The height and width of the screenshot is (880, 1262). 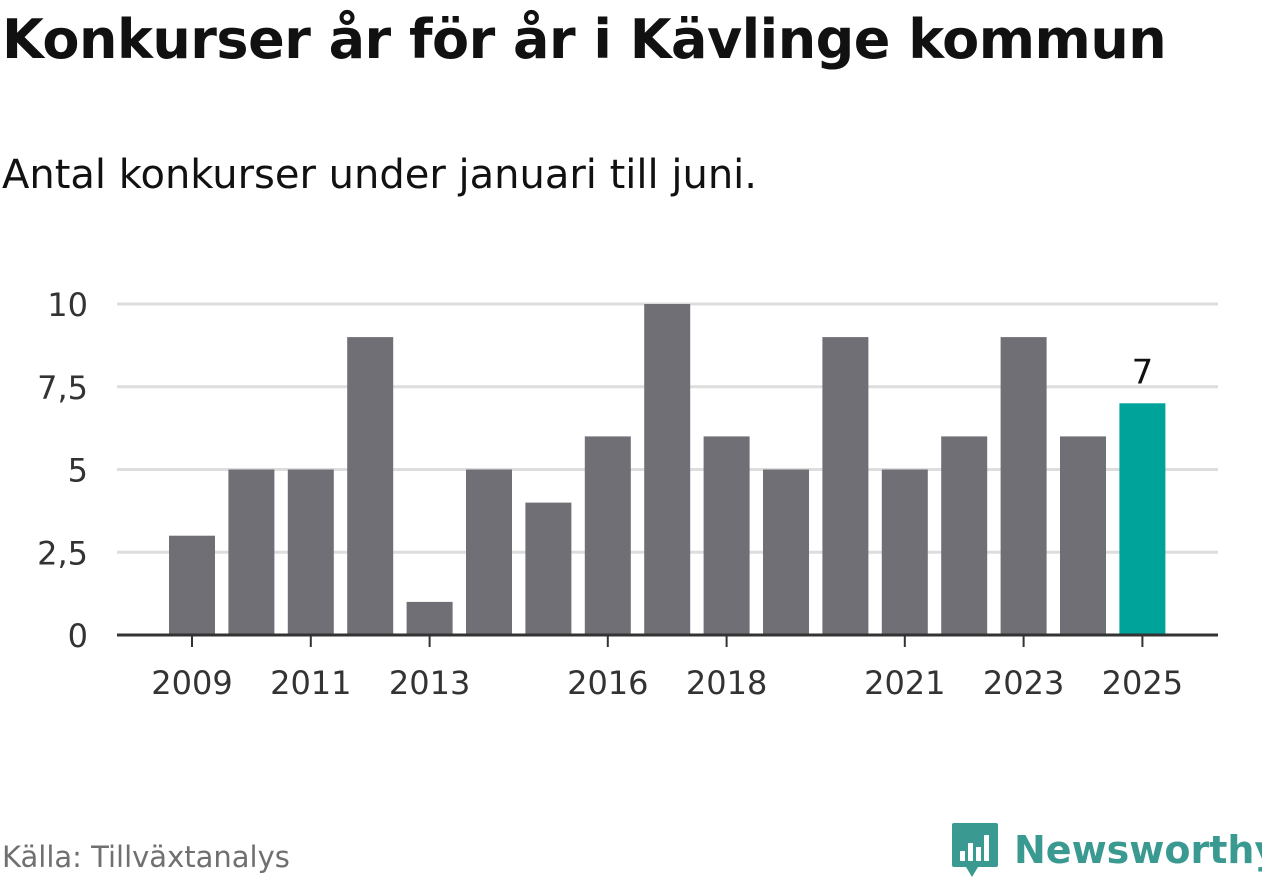 I want to click on y-tick-label: 5, so click(x=78, y=471).